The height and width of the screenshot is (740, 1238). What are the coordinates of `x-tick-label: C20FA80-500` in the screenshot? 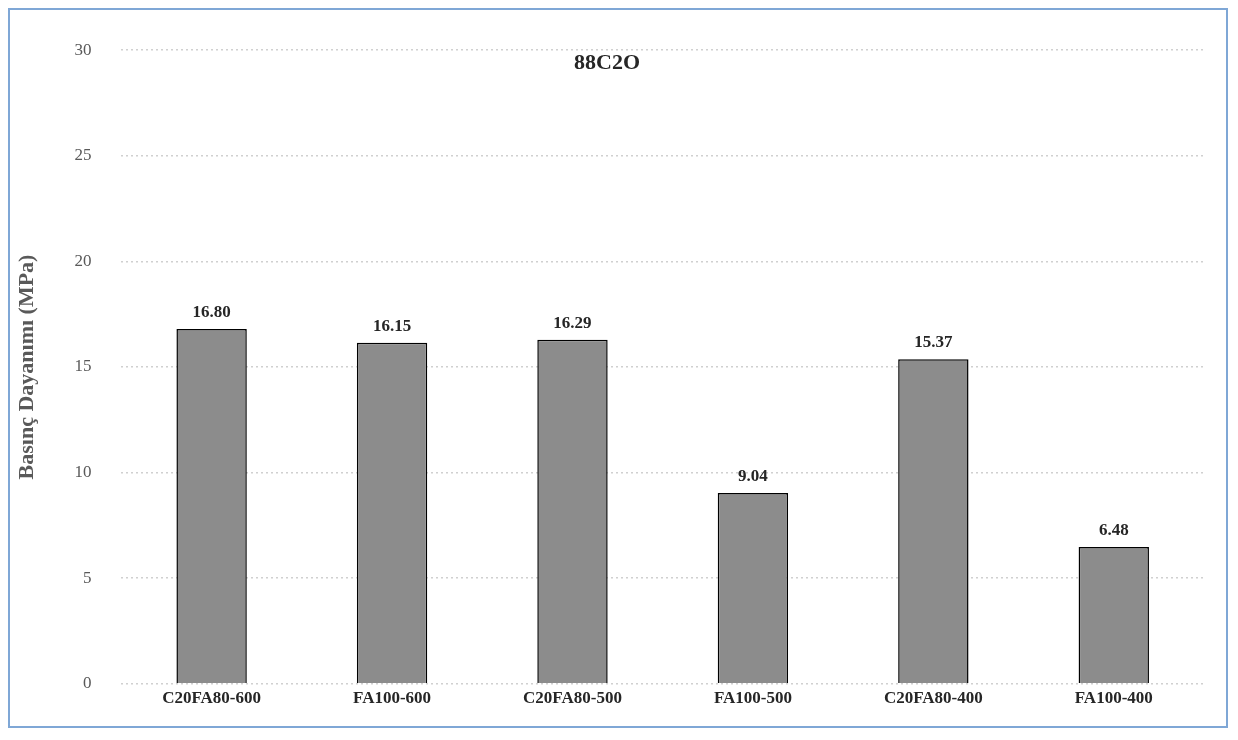 It's located at (572, 697).